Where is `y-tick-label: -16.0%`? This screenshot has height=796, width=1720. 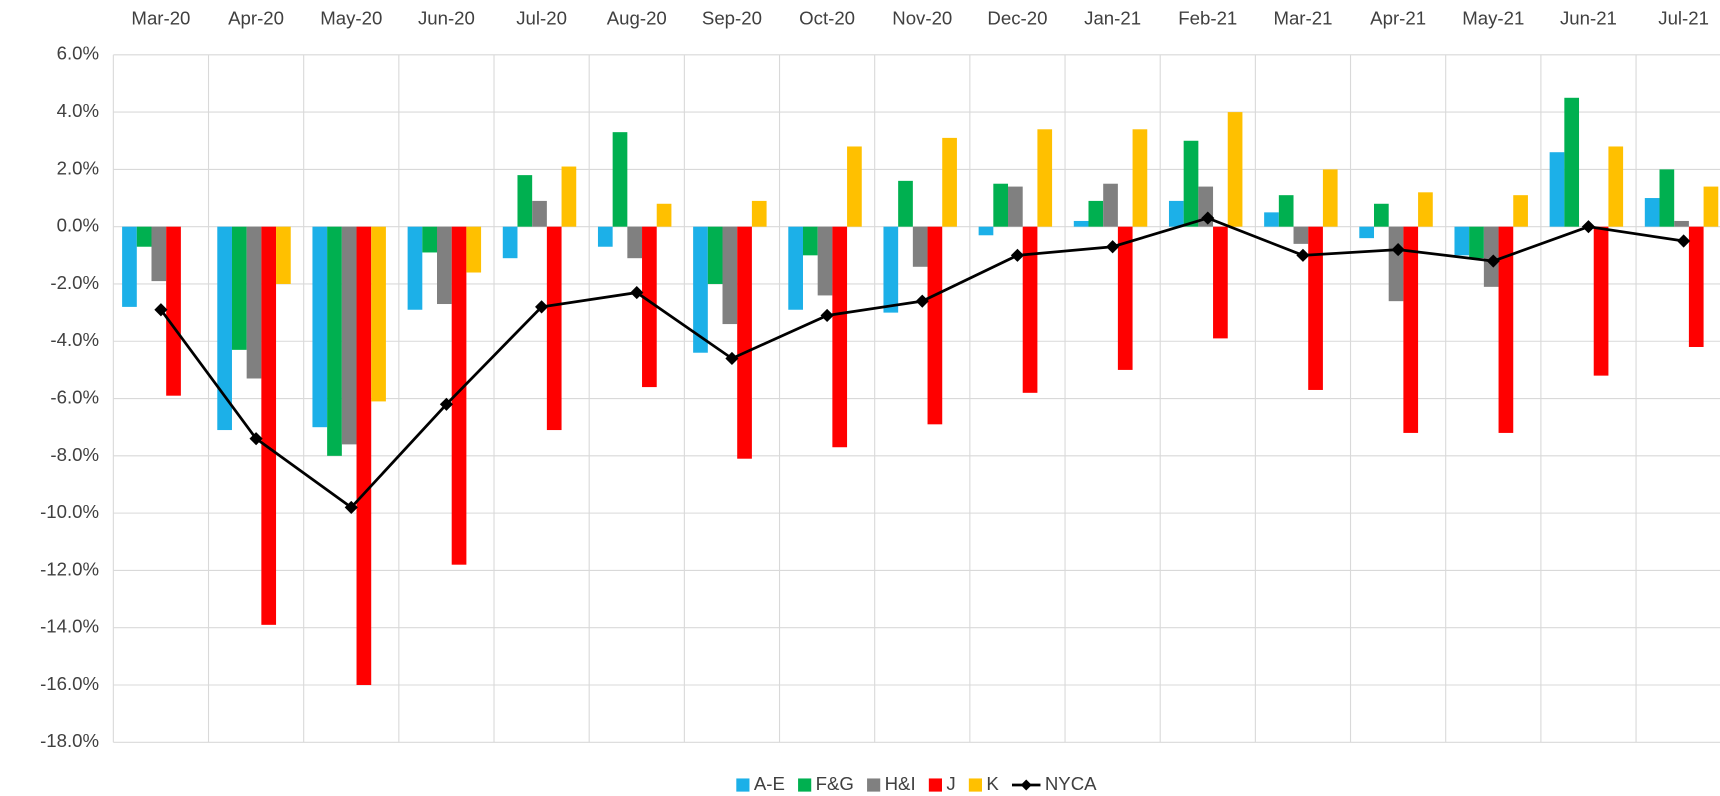 y-tick-label: -16.0% is located at coordinates (69, 683).